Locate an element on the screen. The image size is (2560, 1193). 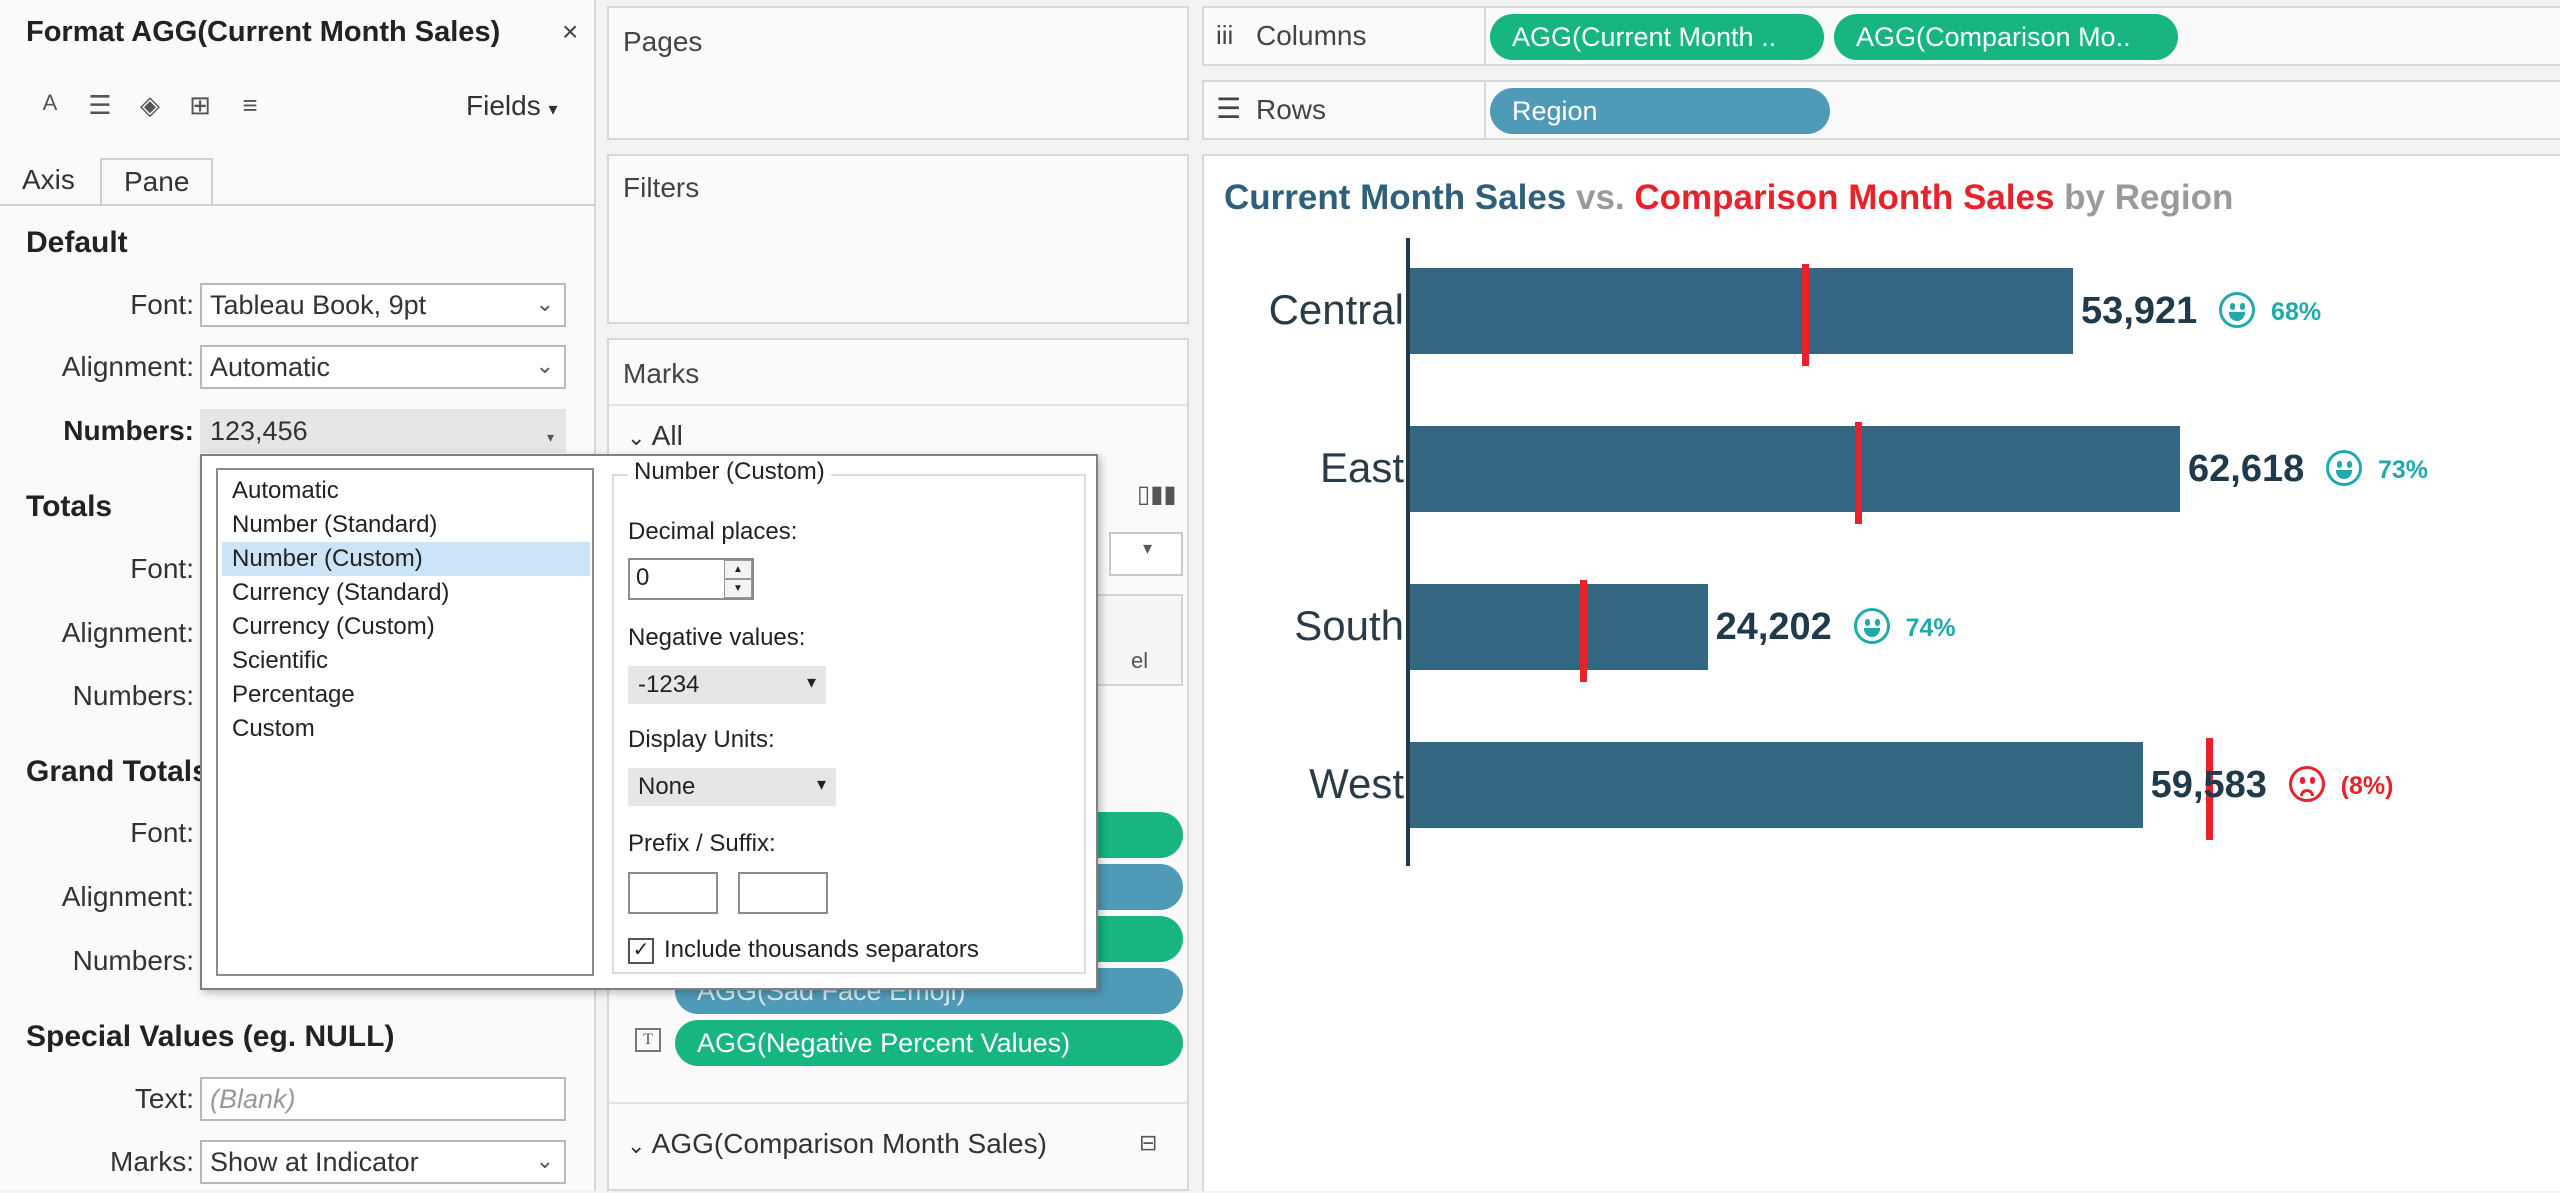
rows-pill-region: Region is located at coordinates (1660, 111).